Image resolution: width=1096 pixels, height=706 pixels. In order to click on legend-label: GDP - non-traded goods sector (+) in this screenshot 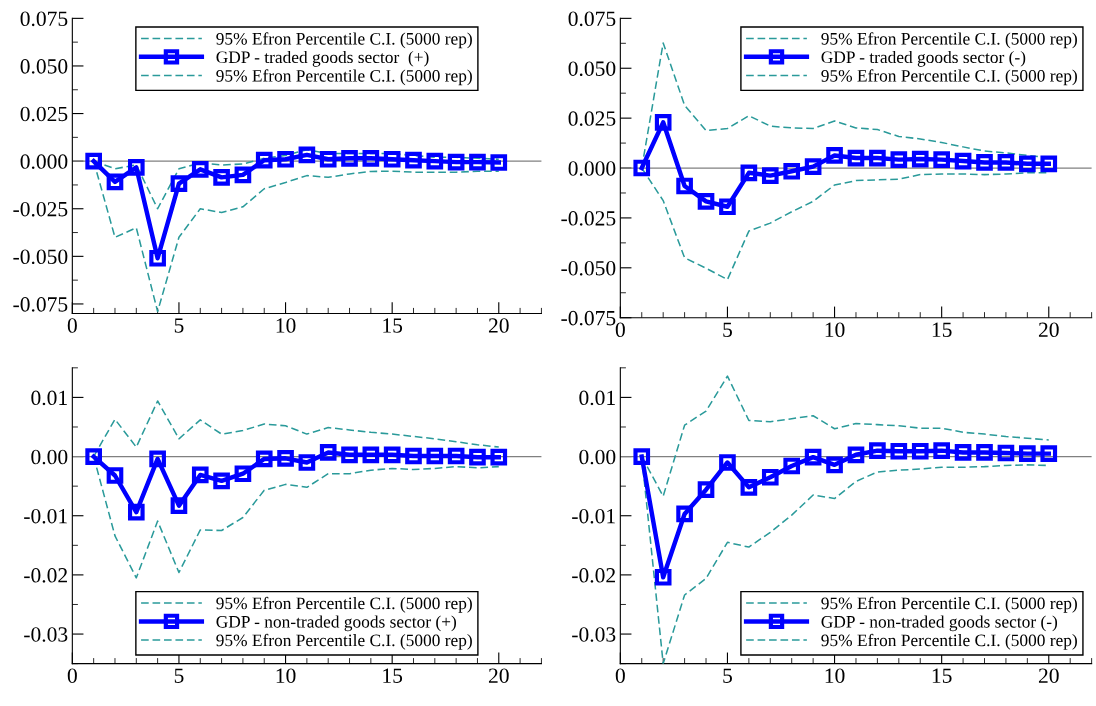, I will do `click(336, 623)`.